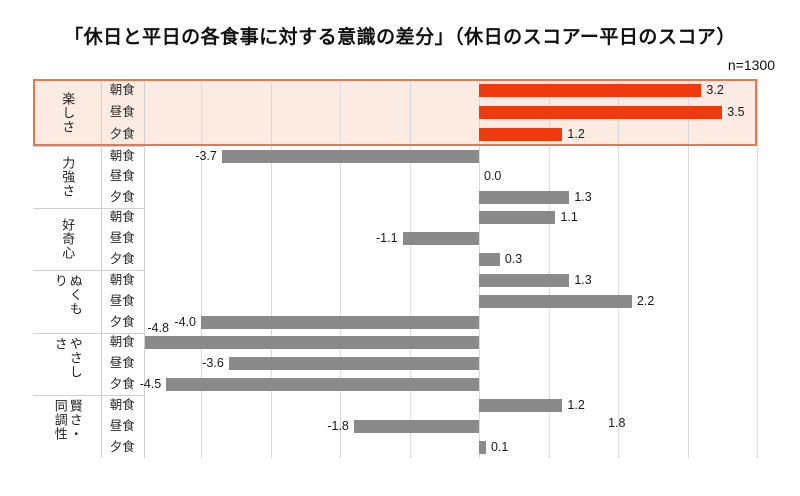 This screenshot has width=800, height=496. I want to click on category-label-text: 楽しさ, so click(68, 112).